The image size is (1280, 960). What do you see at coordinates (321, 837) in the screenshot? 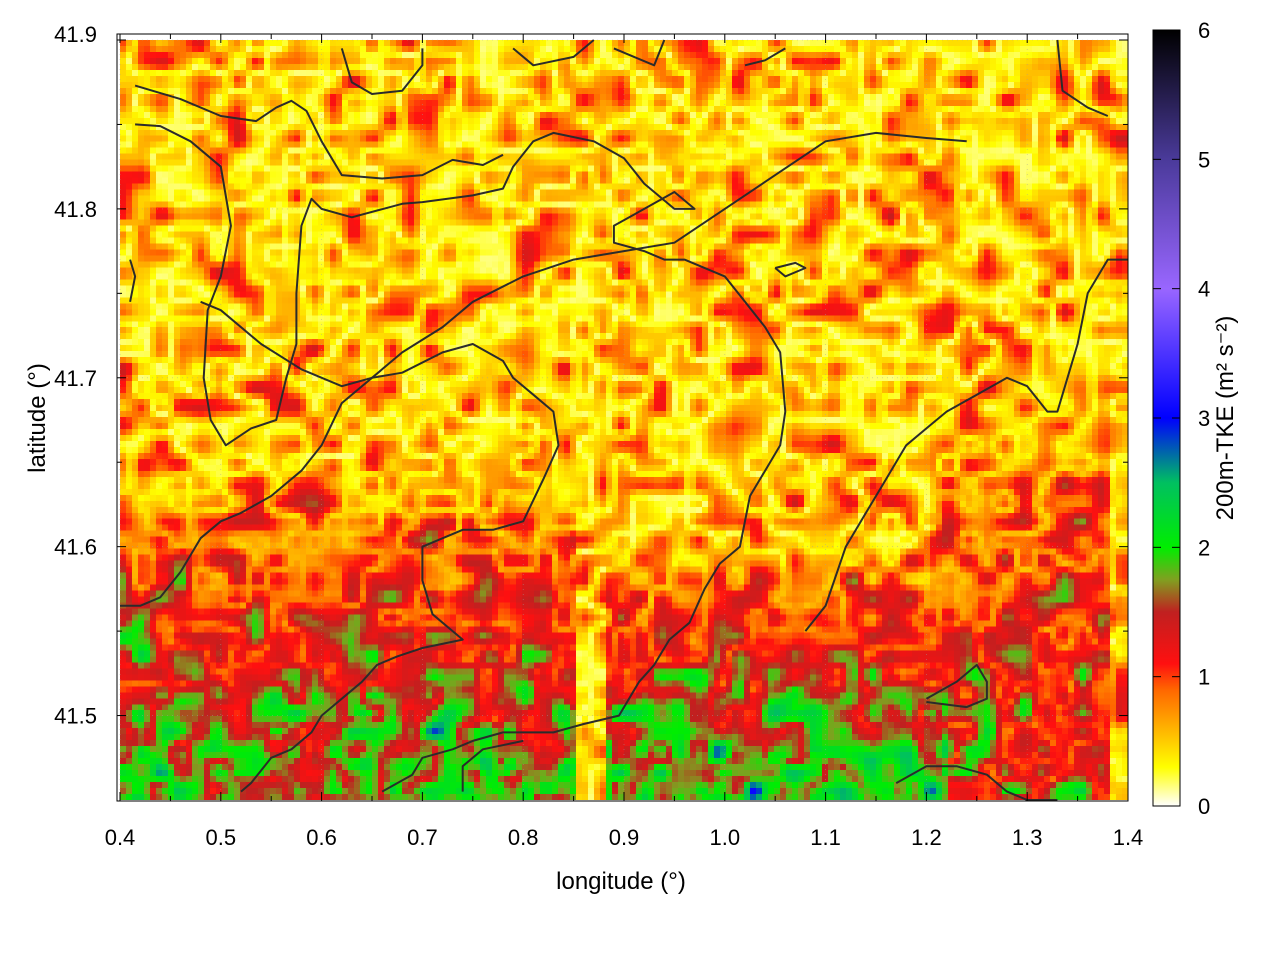
I see `x-tick-label: 0.6` at bounding box center [321, 837].